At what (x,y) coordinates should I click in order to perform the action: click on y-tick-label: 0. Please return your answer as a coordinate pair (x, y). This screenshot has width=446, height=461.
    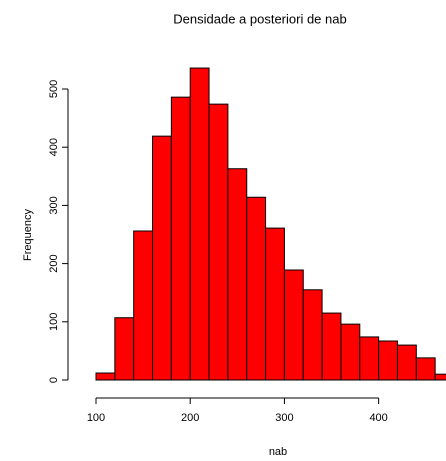
    Looking at the image, I should click on (54, 380).